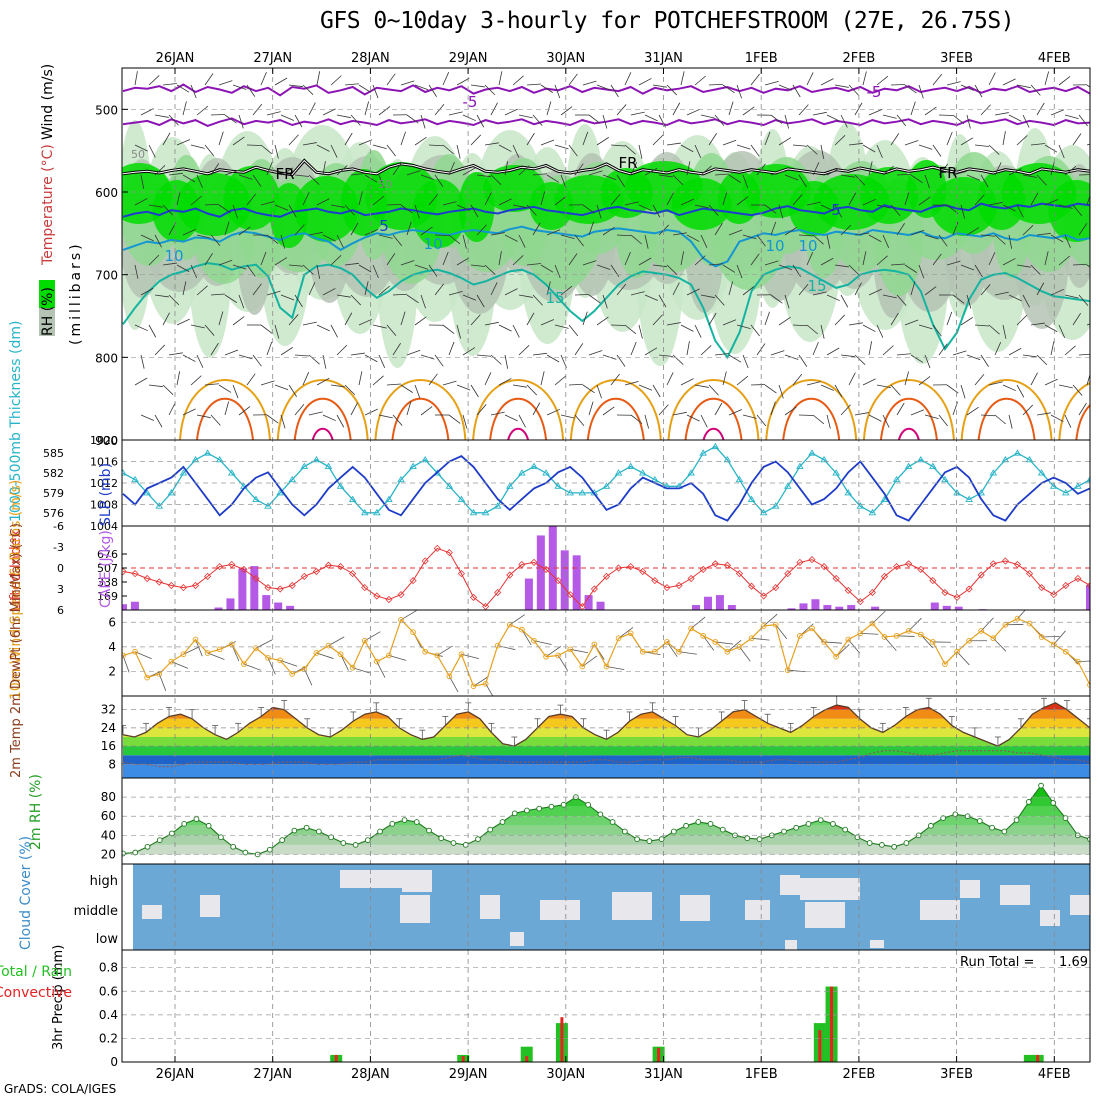 The image size is (1100, 1100). I want to click on lifted-index-line, so click(606, 577).